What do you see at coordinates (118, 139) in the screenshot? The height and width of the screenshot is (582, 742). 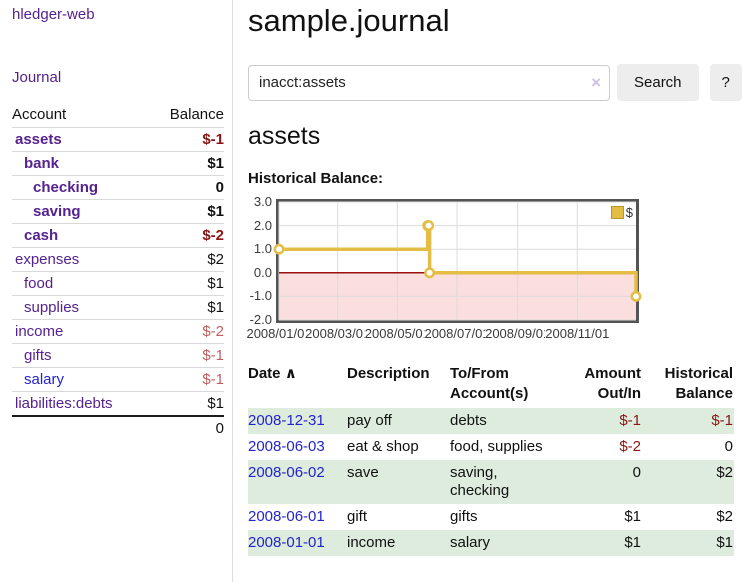 I see `account-row: assets $-1` at bounding box center [118, 139].